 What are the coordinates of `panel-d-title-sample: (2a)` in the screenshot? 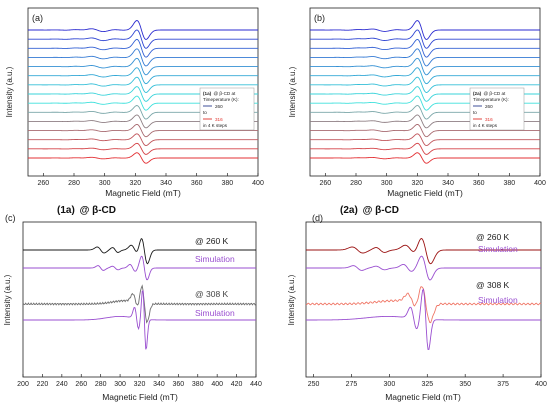 It's located at (349, 210).